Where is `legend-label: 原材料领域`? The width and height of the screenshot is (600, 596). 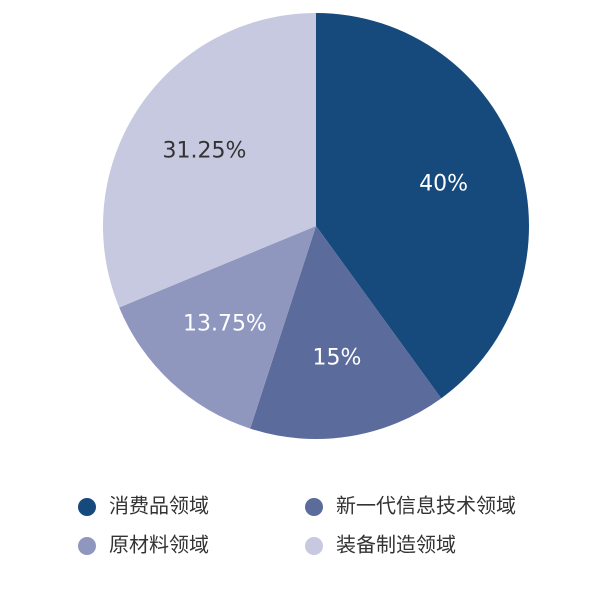
legend-label: 原材料领域 is located at coordinates (159, 545).